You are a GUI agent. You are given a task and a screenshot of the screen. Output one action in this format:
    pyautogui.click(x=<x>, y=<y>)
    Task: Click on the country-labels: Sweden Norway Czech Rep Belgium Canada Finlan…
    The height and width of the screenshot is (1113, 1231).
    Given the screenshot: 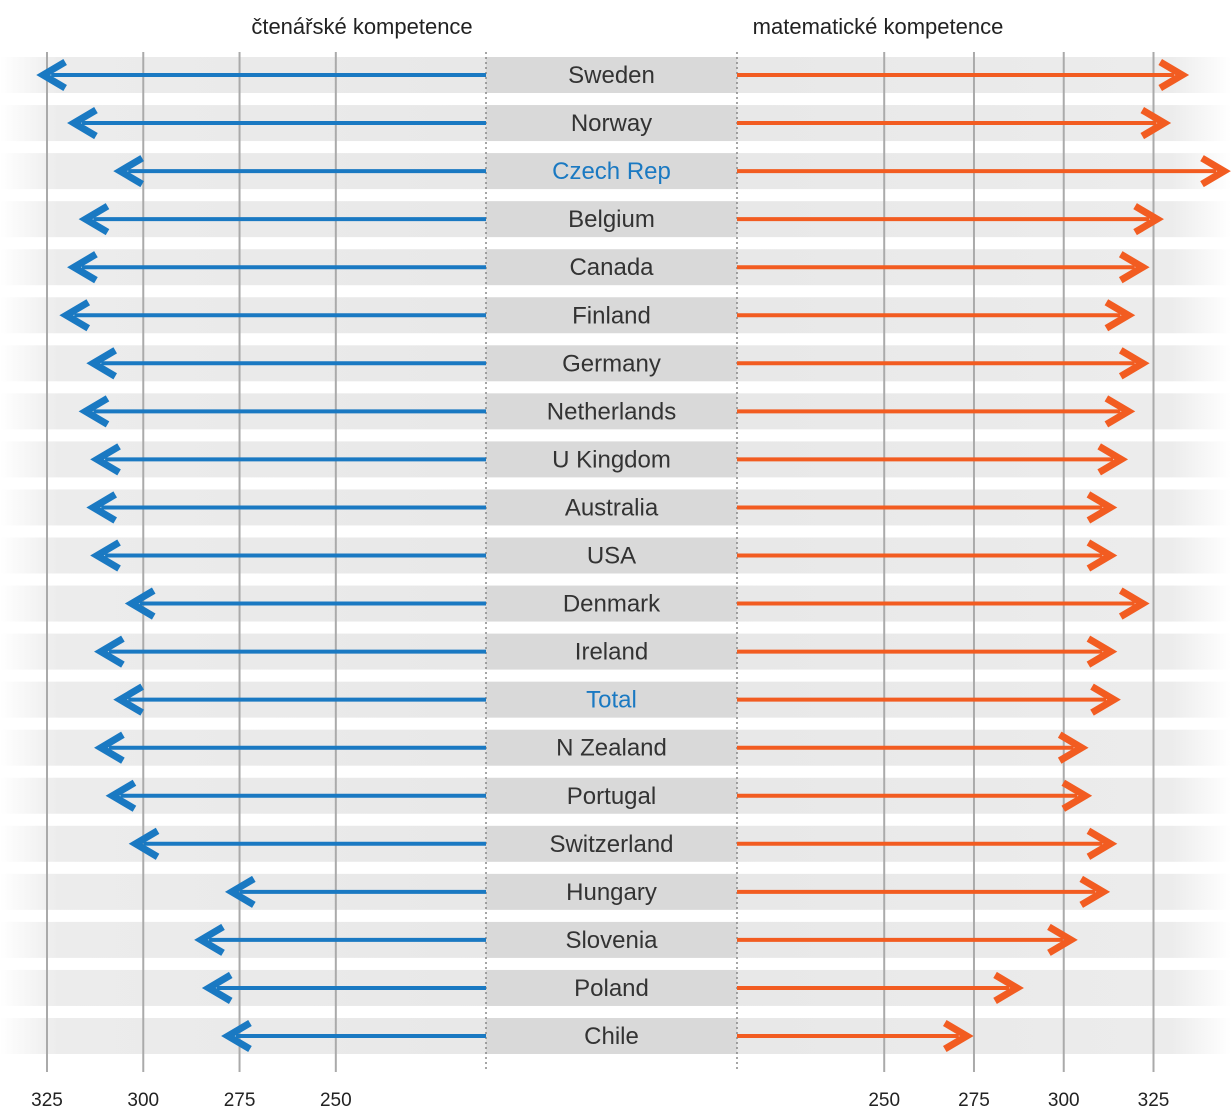 What is the action you would take?
    pyautogui.click(x=611, y=556)
    